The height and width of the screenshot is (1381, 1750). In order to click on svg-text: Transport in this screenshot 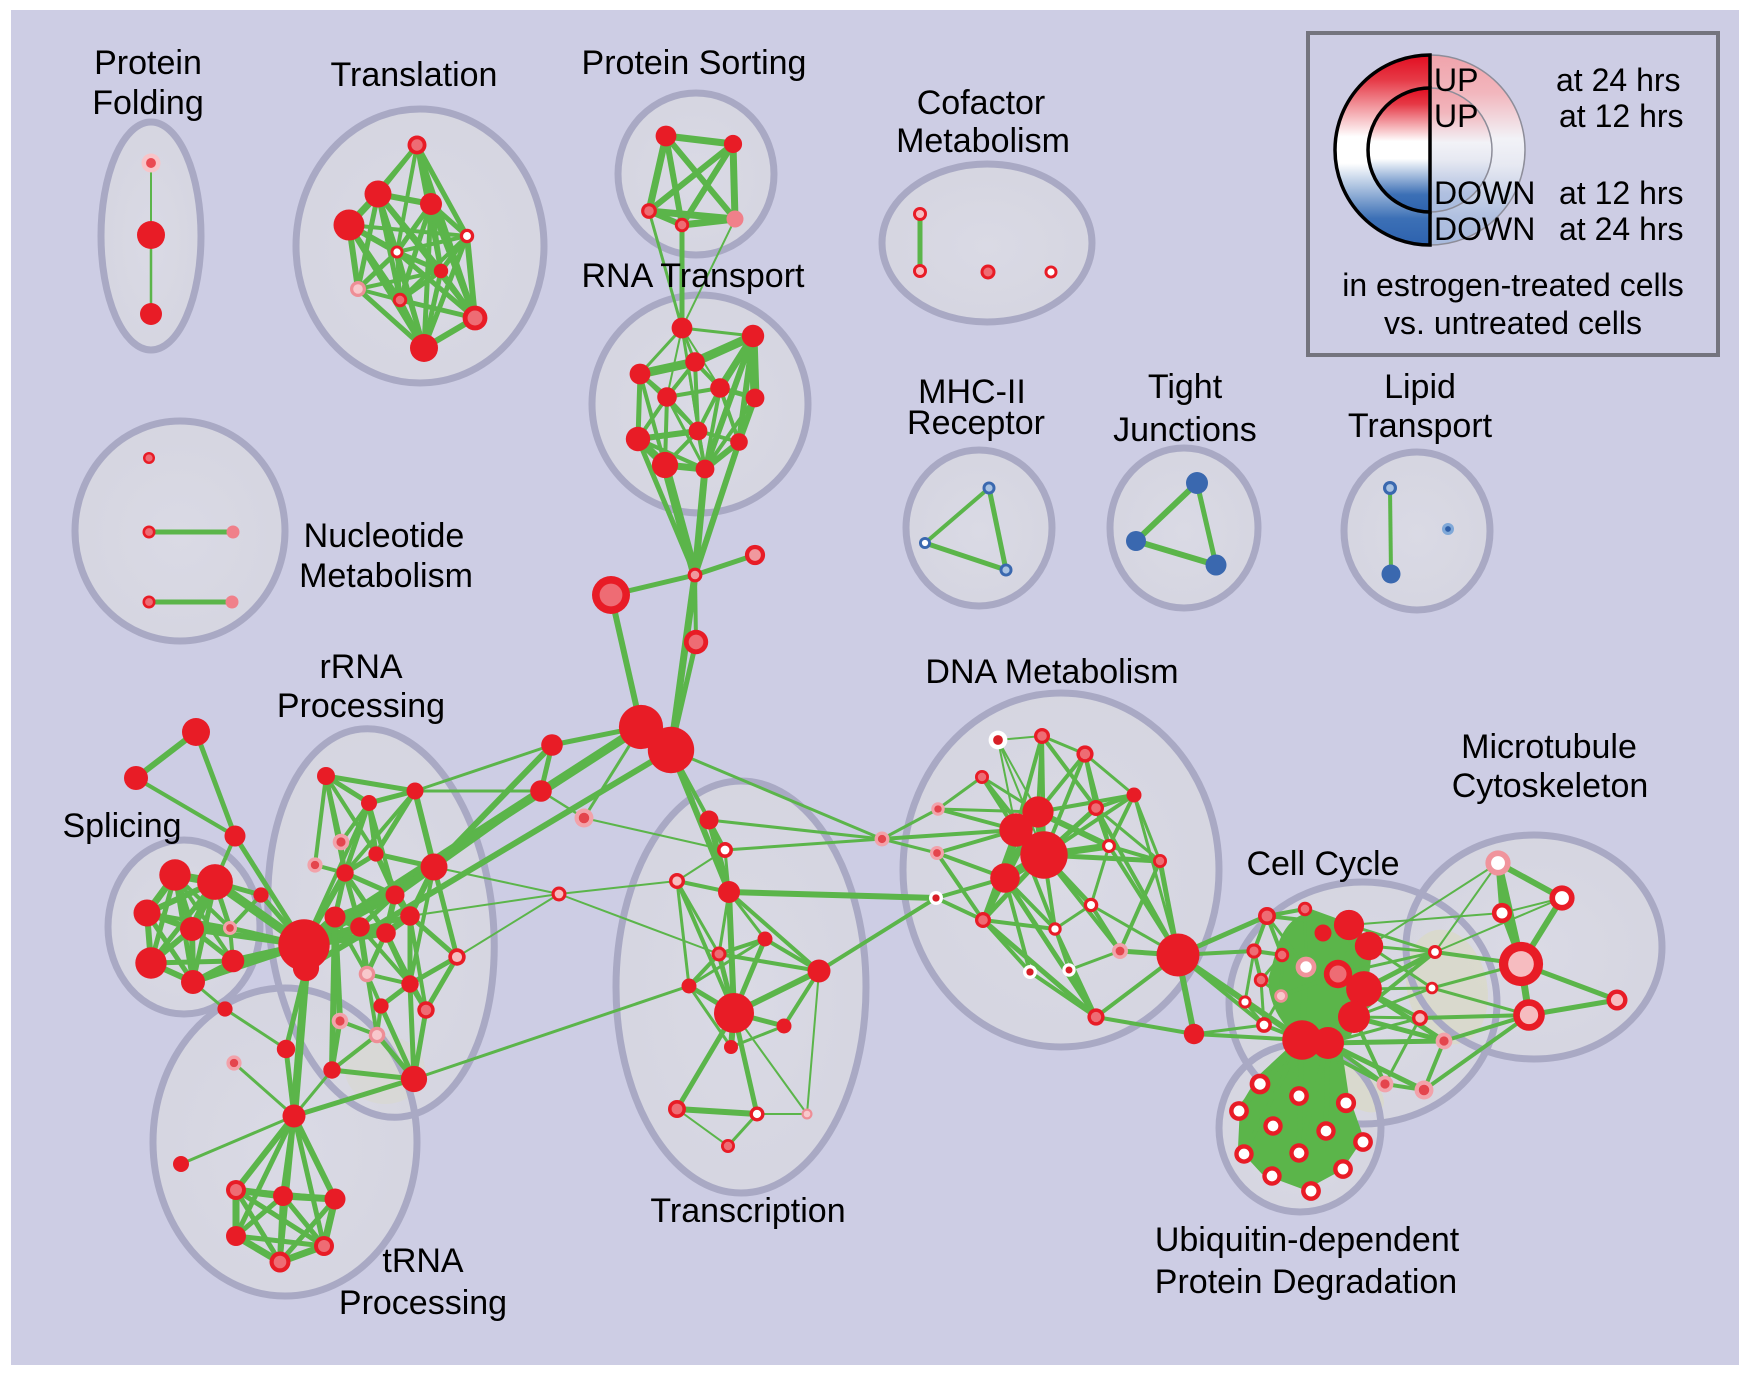, I will do `click(1420, 426)`.